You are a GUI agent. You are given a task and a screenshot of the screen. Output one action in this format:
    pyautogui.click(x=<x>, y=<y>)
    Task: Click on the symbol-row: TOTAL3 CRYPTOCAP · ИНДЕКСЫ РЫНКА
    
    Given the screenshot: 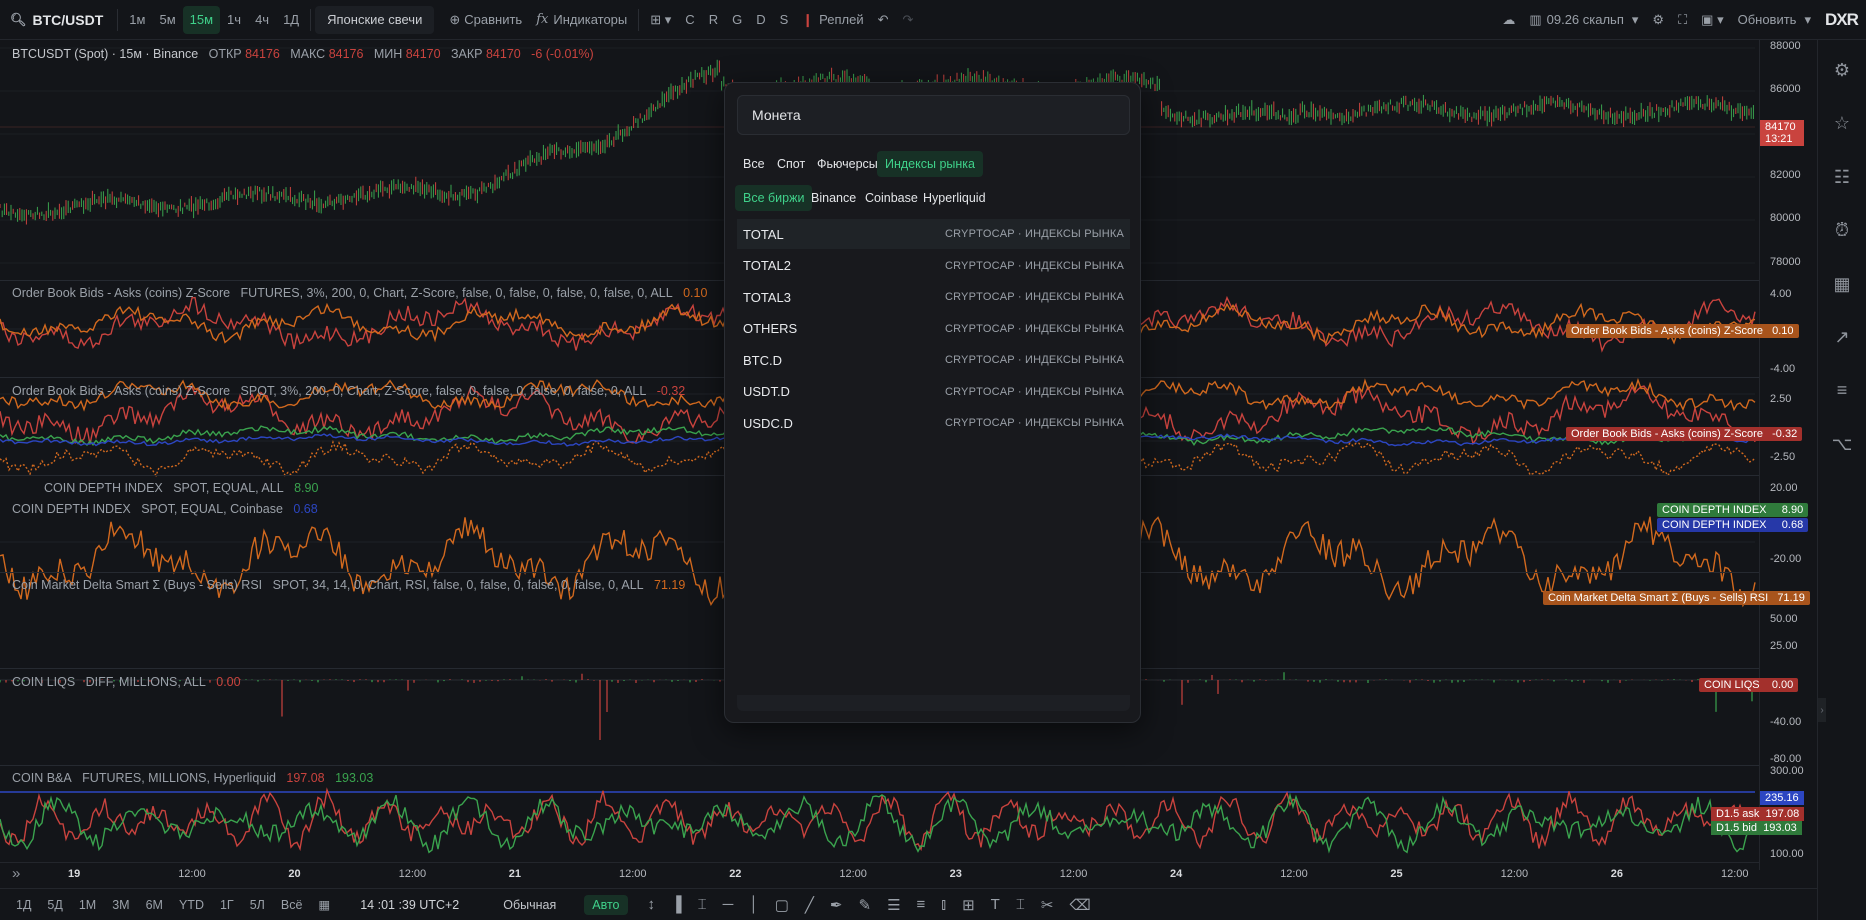 What is the action you would take?
    pyautogui.click(x=933, y=297)
    